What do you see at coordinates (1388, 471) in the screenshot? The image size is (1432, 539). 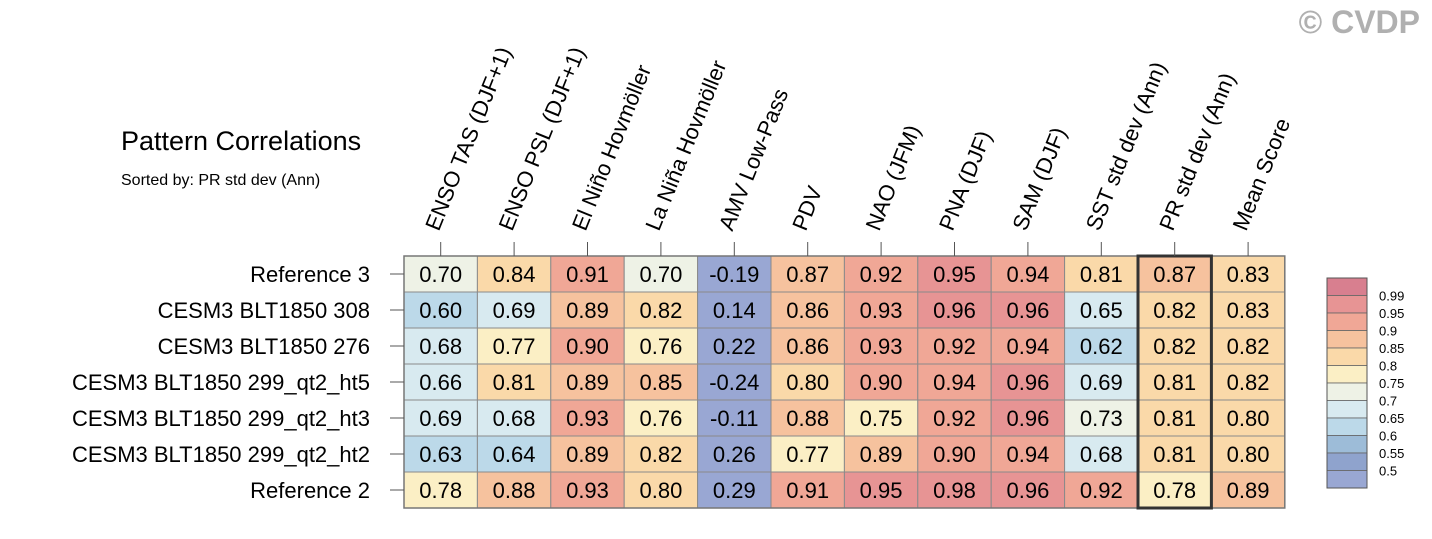 I see `colorbar-label: 0.5` at bounding box center [1388, 471].